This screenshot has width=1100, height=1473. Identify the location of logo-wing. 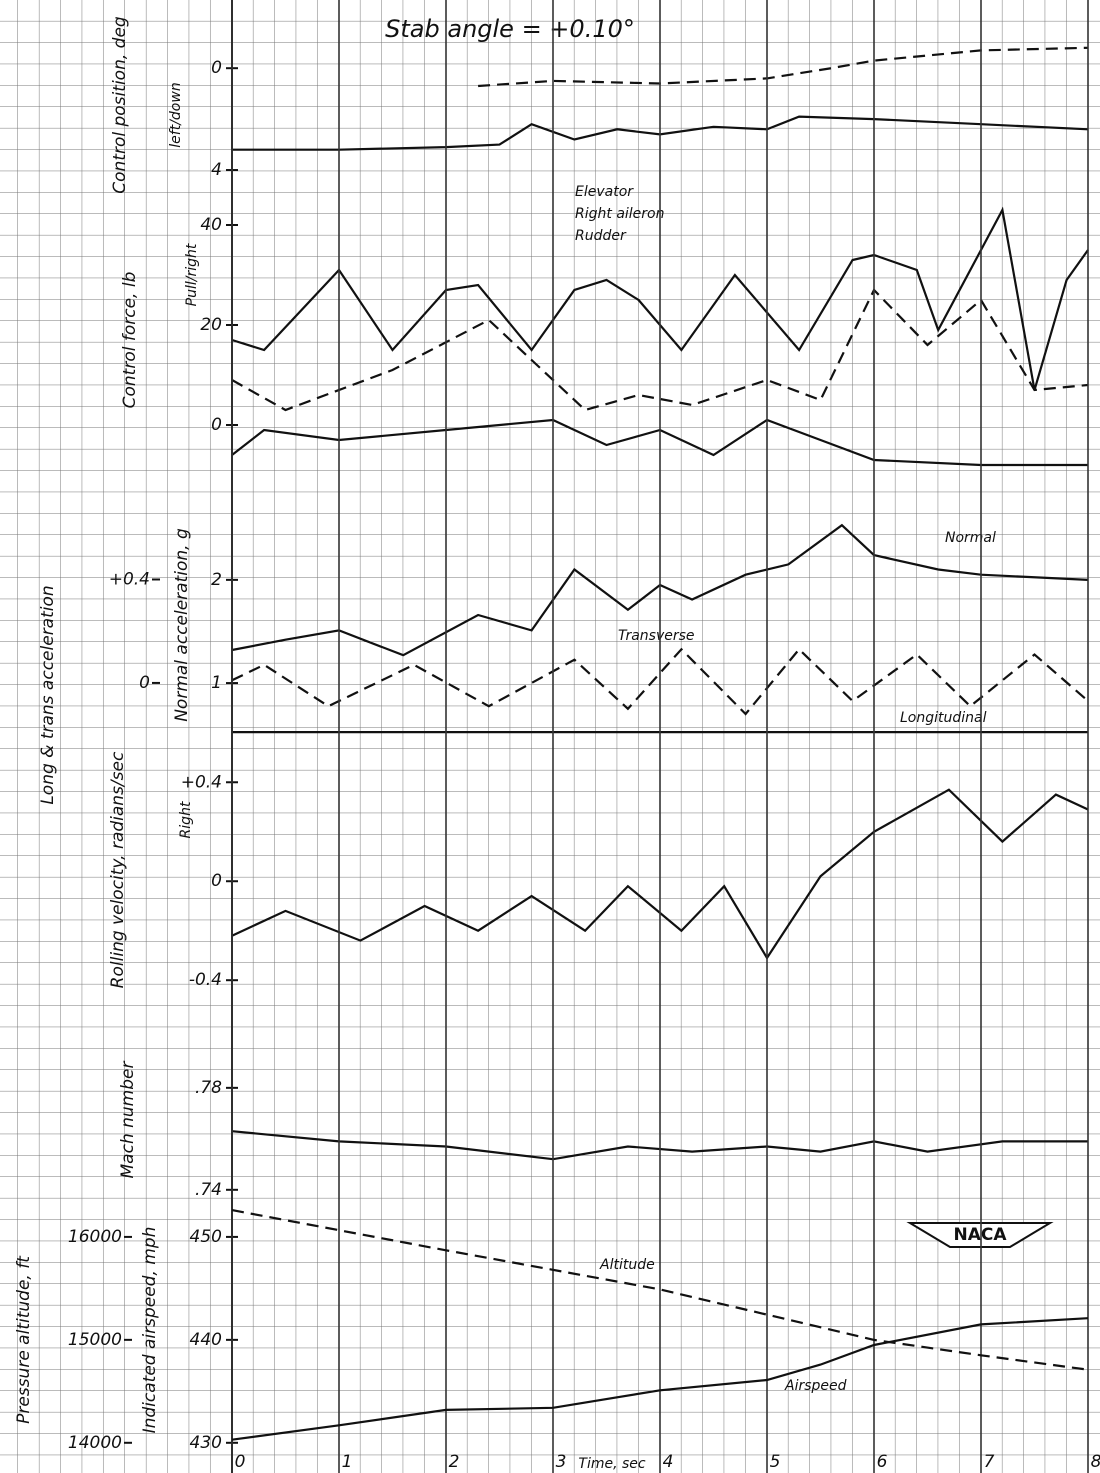
(980, 1235).